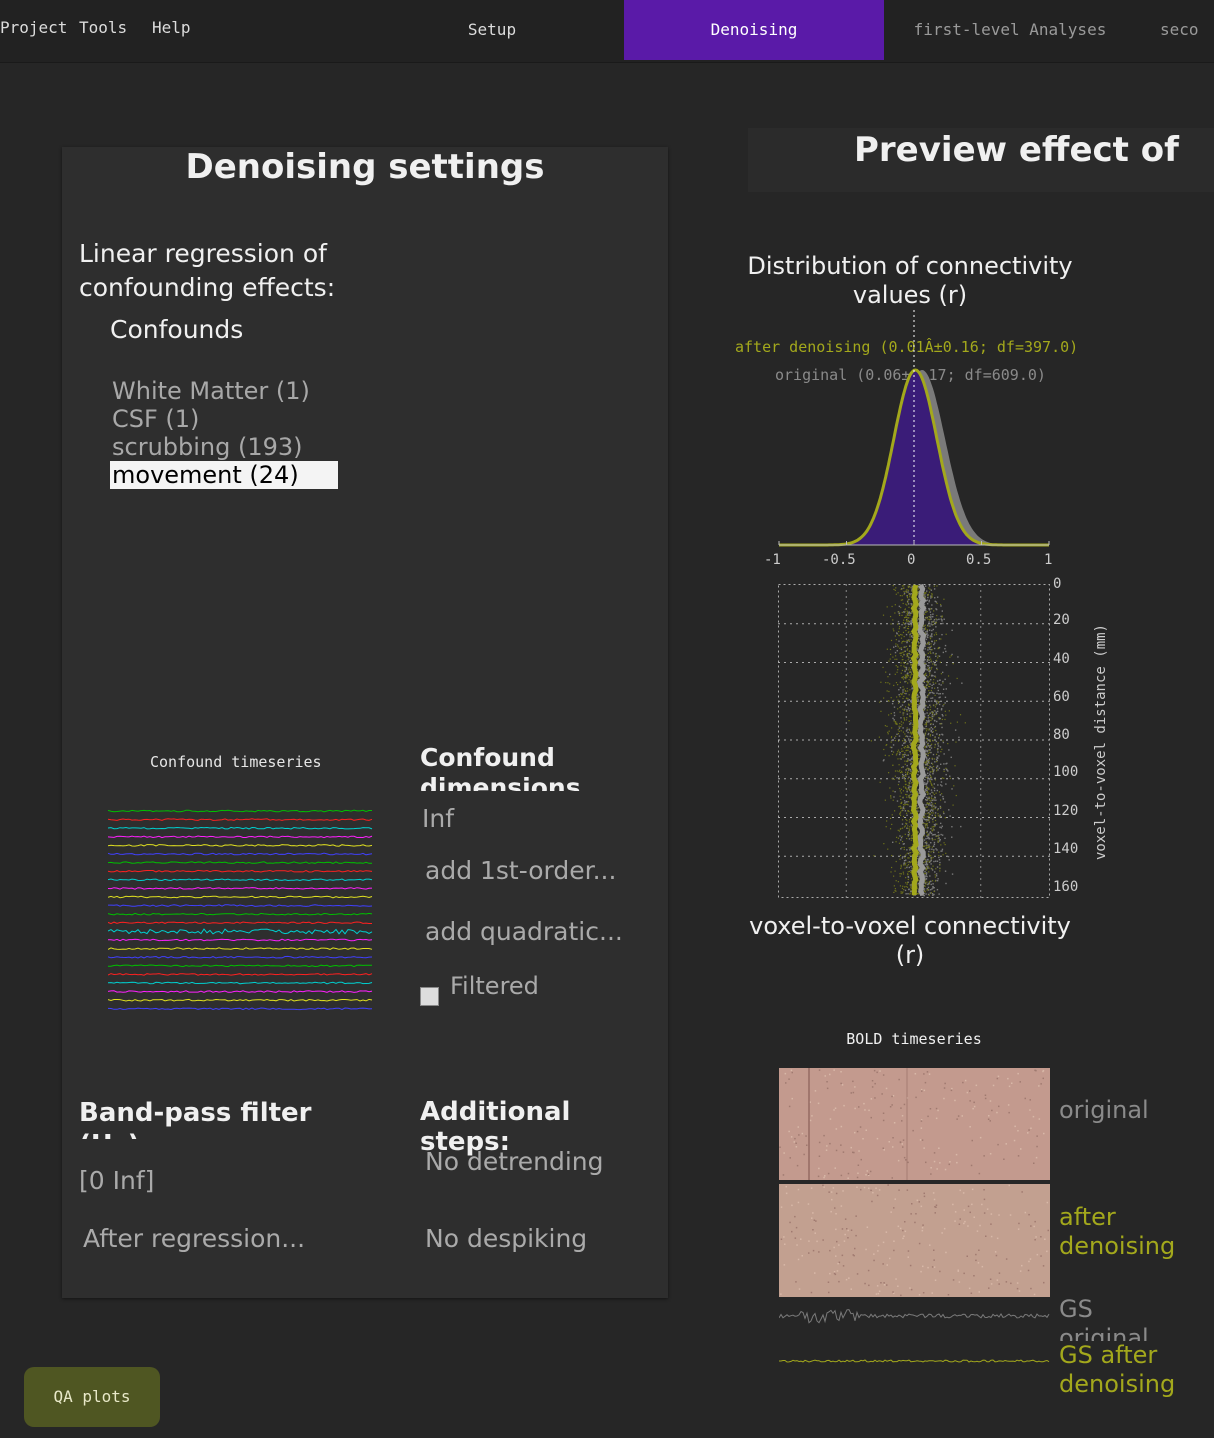 The image size is (1214, 1438). What do you see at coordinates (92, 1397) in the screenshot?
I see `qa-plots-button: QA plots` at bounding box center [92, 1397].